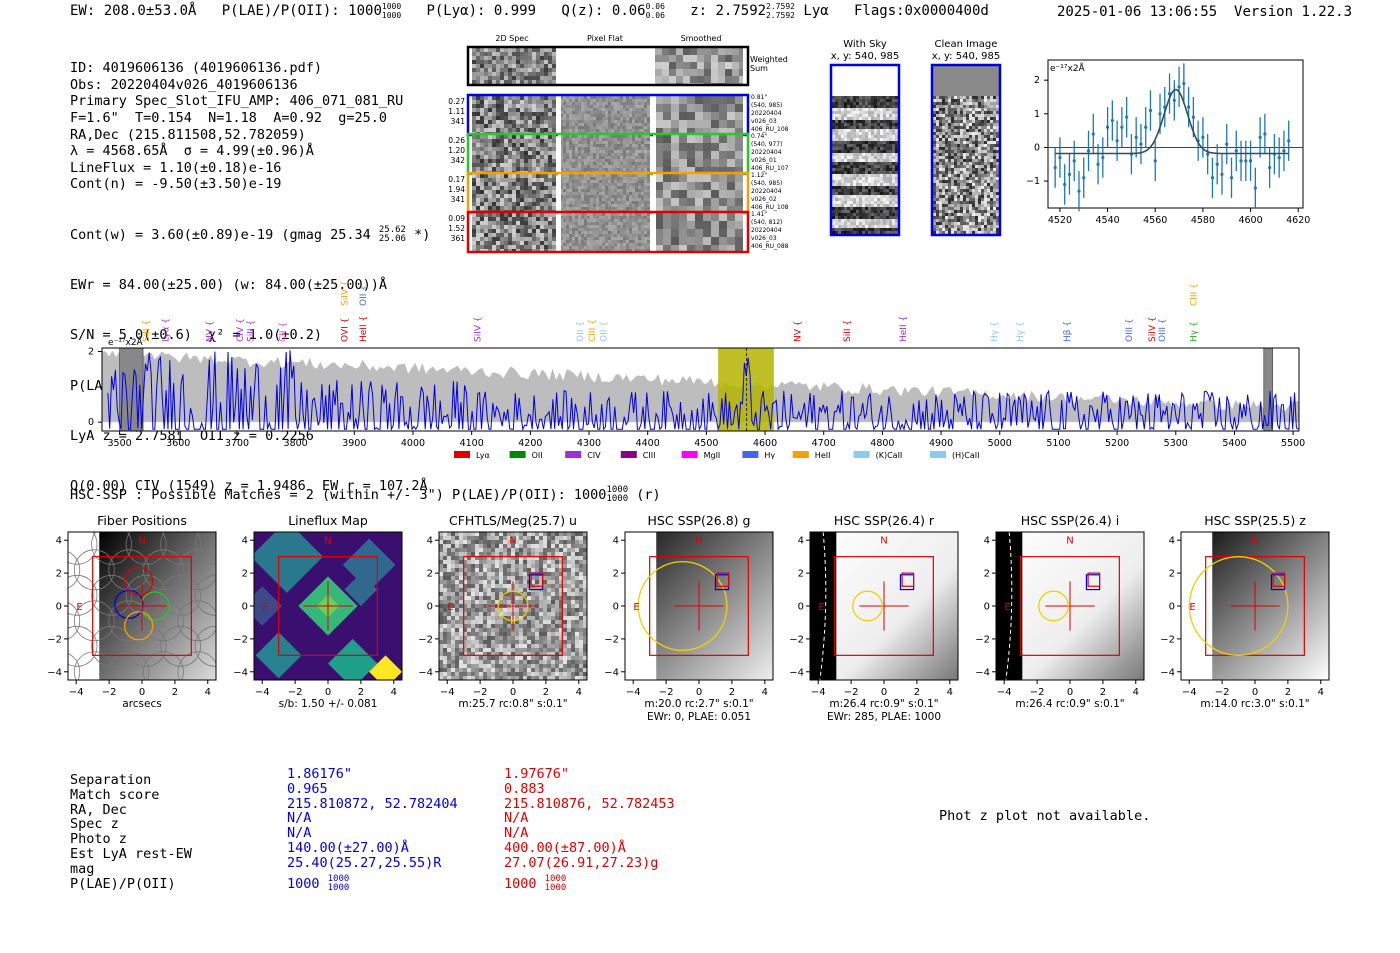 The width and height of the screenshot is (1400, 953). What do you see at coordinates (770, 129) in the screenshot?
I see `cutout-right-label: 406_RU_108` at bounding box center [770, 129].